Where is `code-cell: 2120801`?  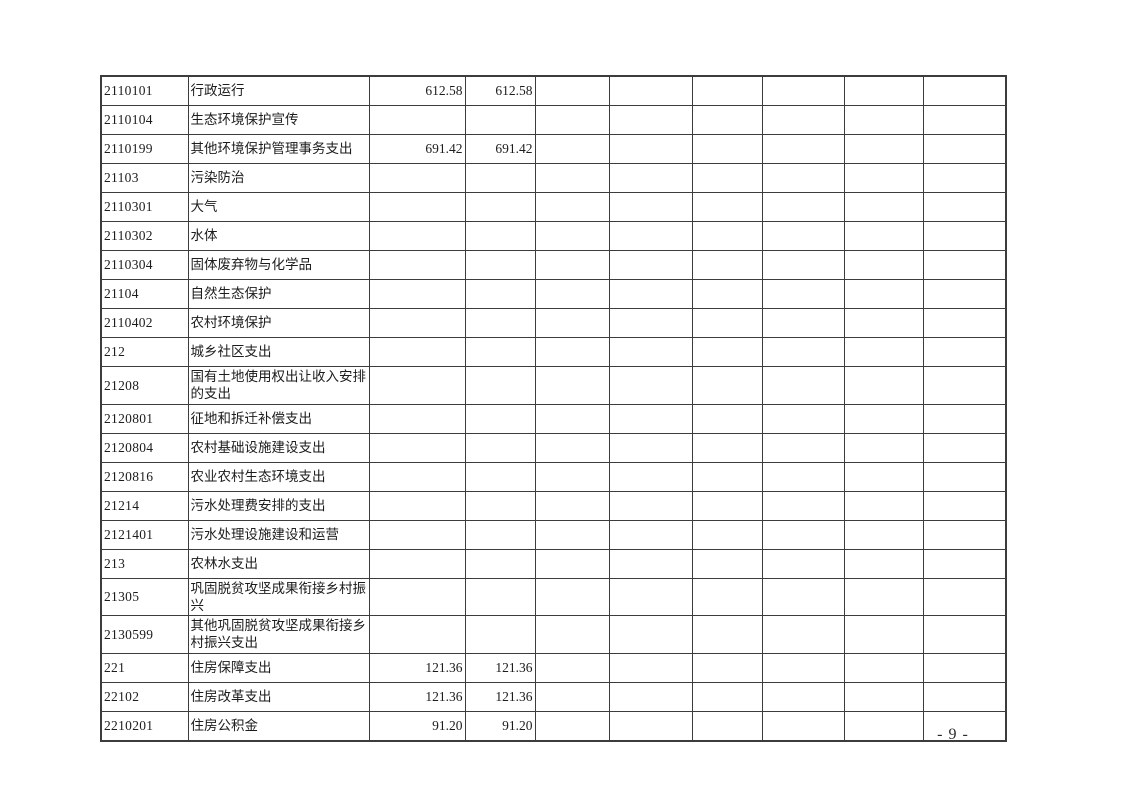
code-cell: 2120801 is located at coordinates (144, 418).